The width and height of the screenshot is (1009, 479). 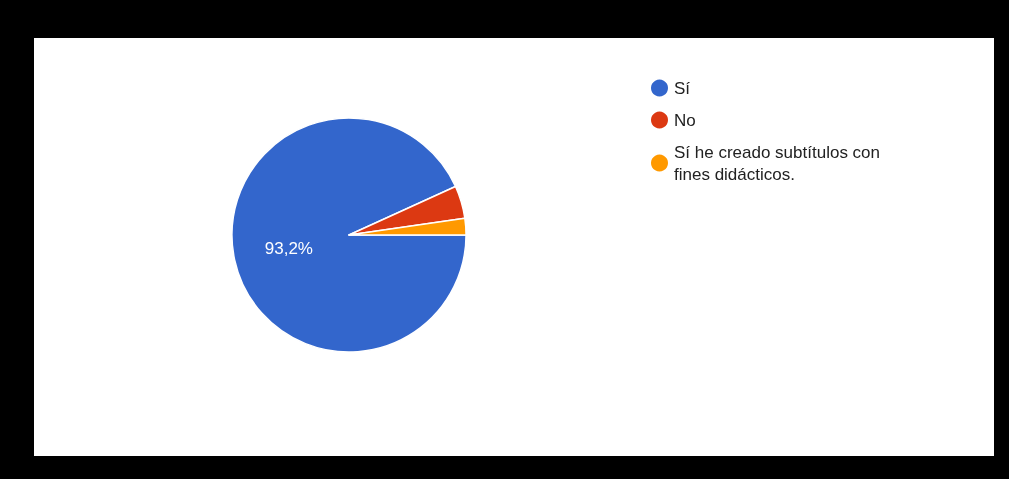 I want to click on legend-label: Sí, so click(x=682, y=88).